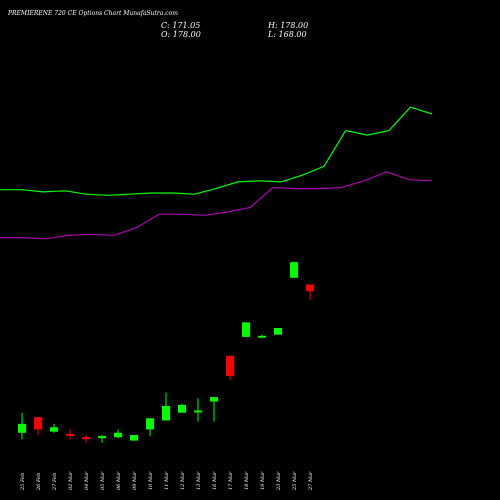 The width and height of the screenshot is (500, 500). I want to click on close-value: C: 171.05, so click(180, 25).